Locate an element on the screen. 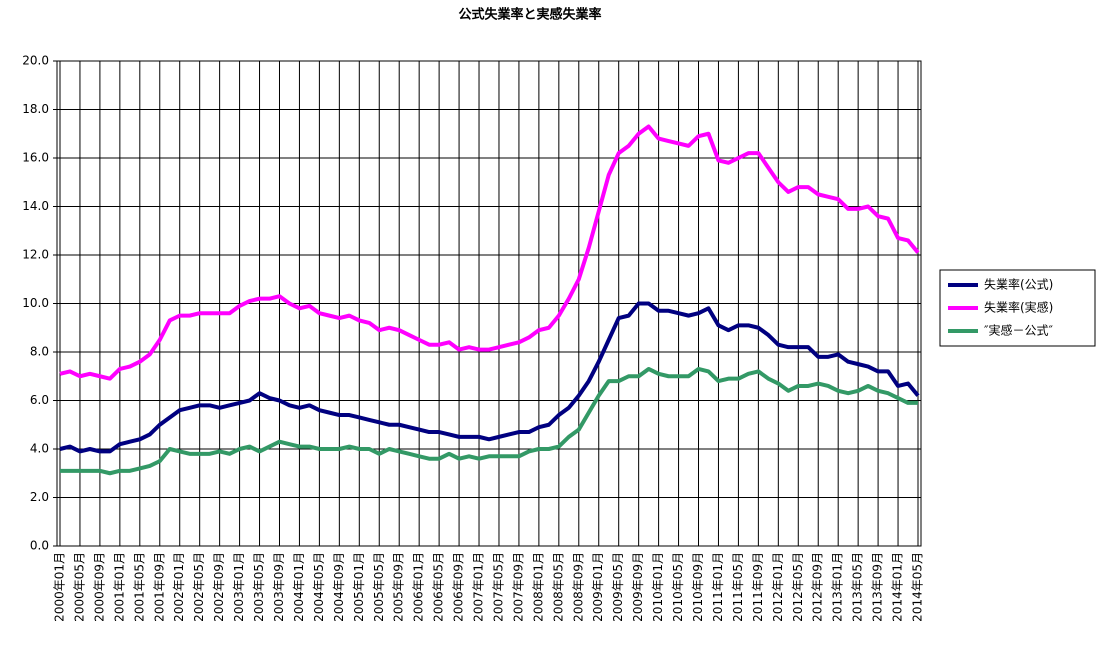 Image resolution: width=1101 pixels, height=647 pixels. x-tick-label: 2013年09月 is located at coordinates (878, 587).